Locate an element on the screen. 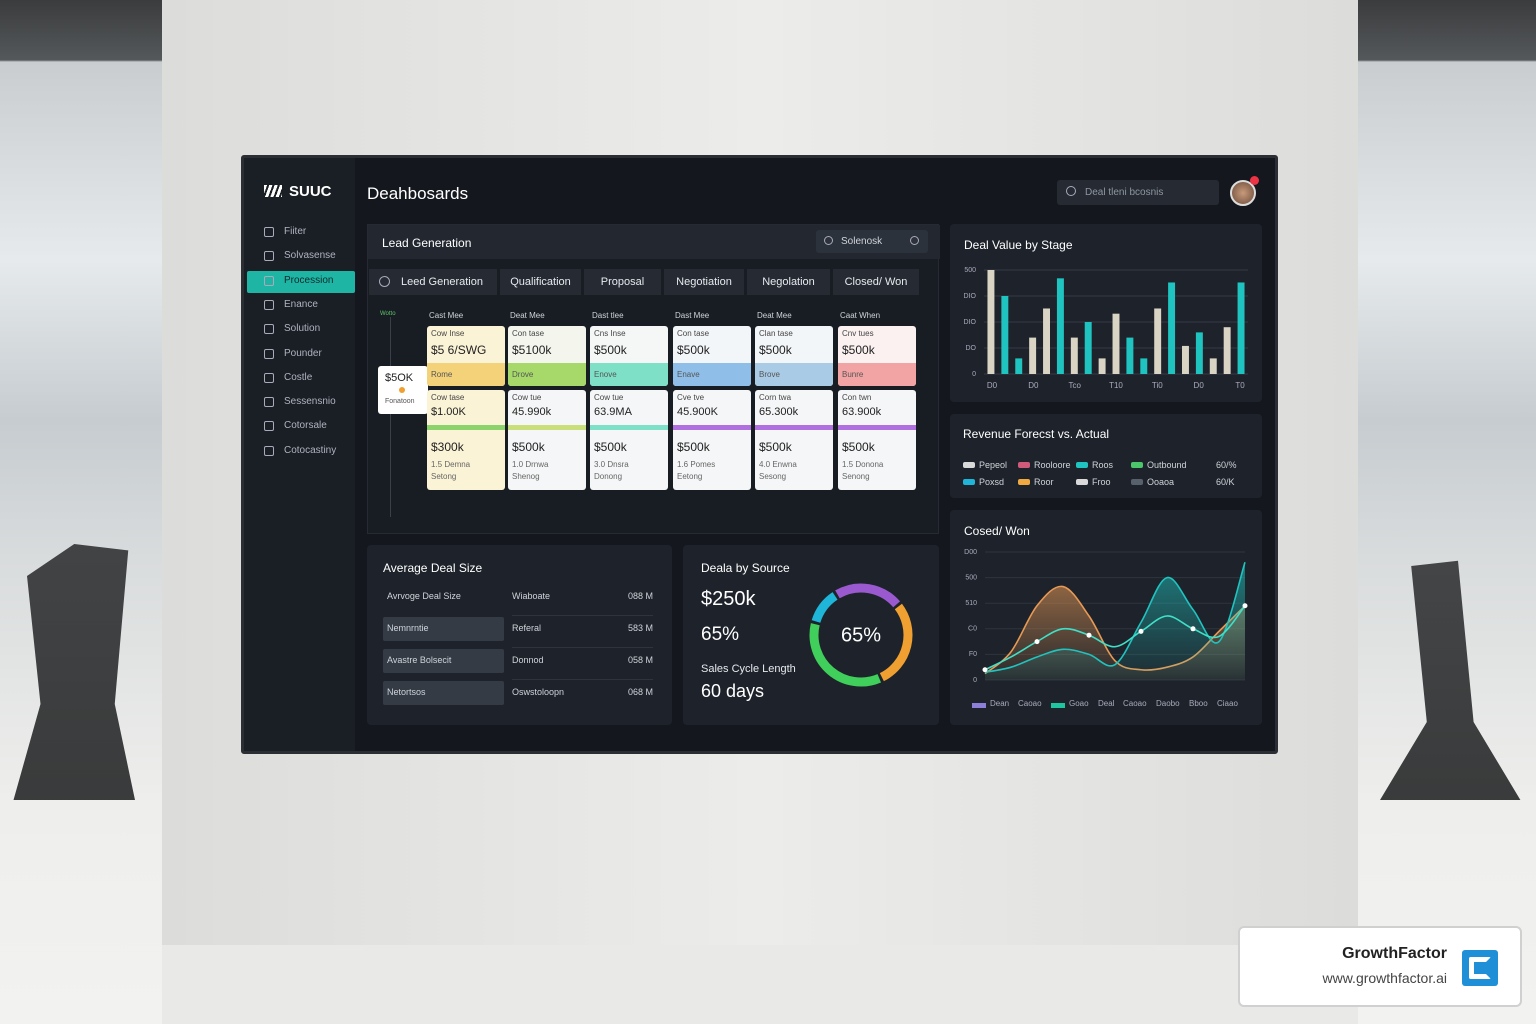 The width and height of the screenshot is (1536, 1024). badge-url: www.growthfactor.ai is located at coordinates (1385, 978).